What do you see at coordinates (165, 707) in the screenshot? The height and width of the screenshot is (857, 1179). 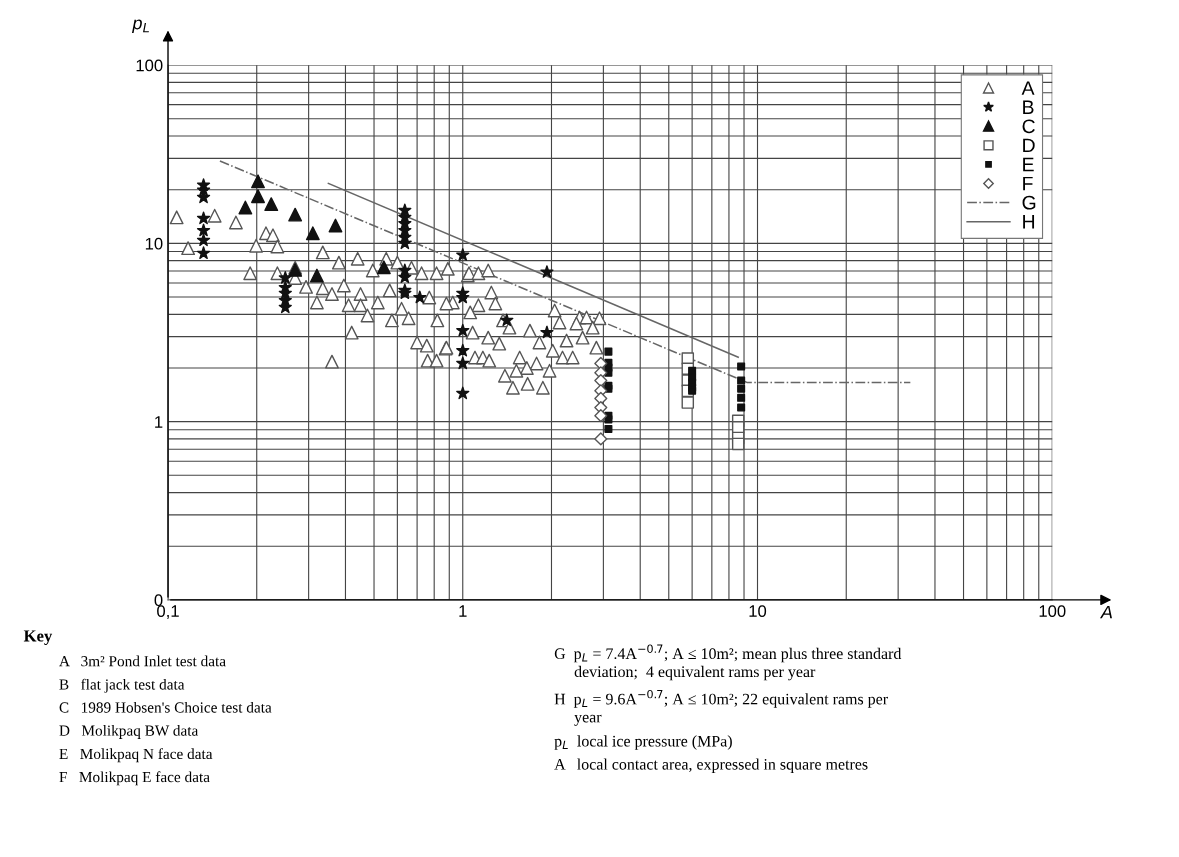 I see `text: C 1989 Hobsen's Choice test data` at bounding box center [165, 707].